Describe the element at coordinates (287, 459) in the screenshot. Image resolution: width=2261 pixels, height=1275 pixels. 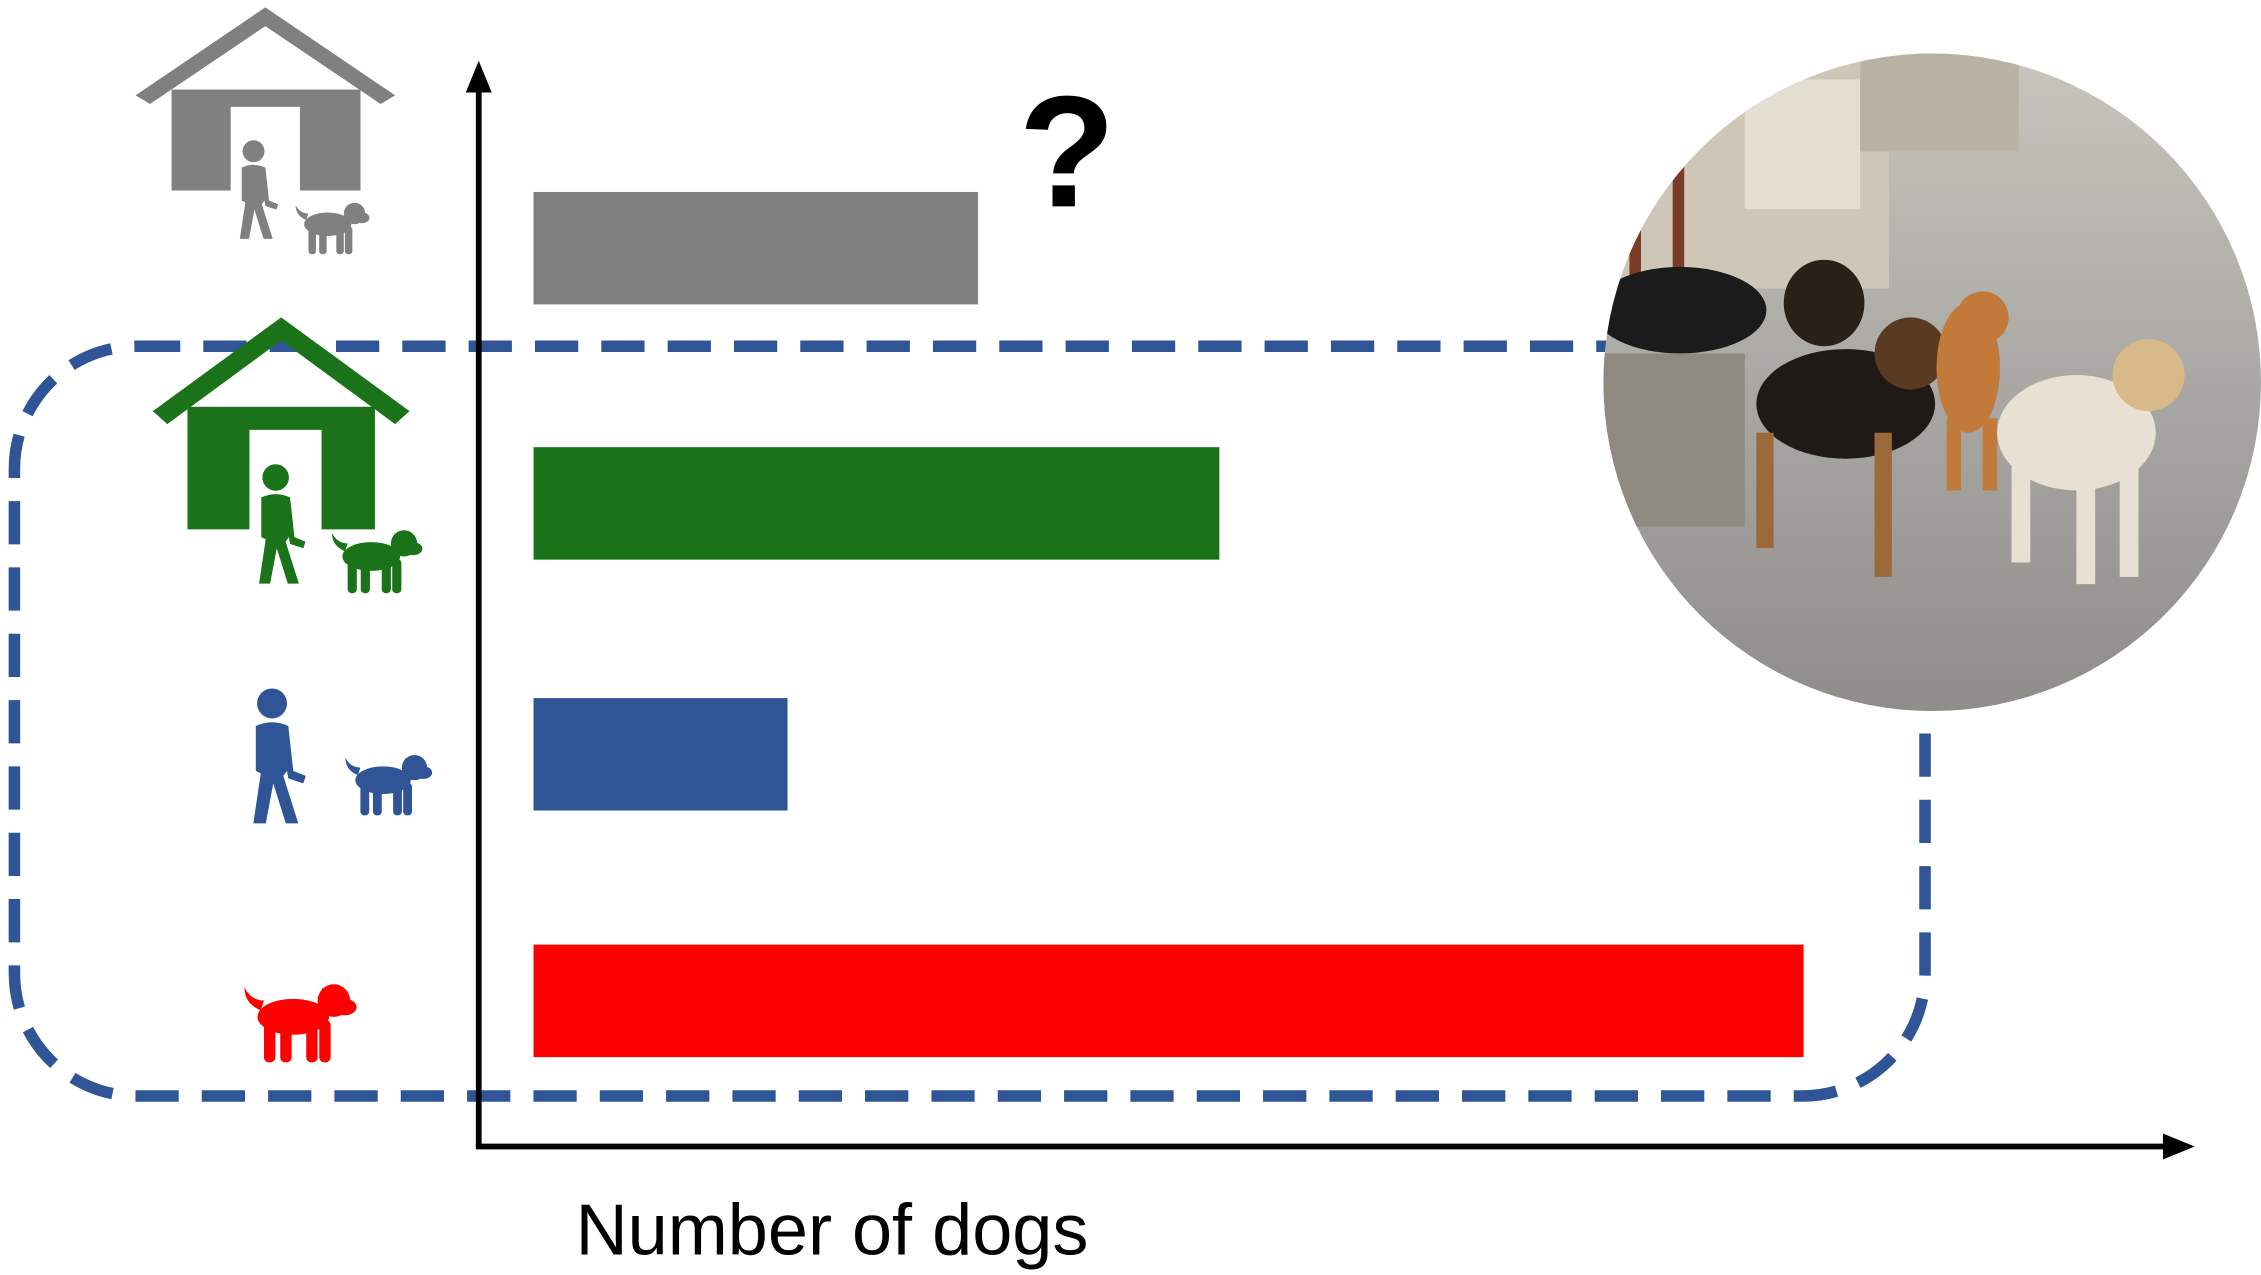
I see `owned-free-dog-icon` at that location.